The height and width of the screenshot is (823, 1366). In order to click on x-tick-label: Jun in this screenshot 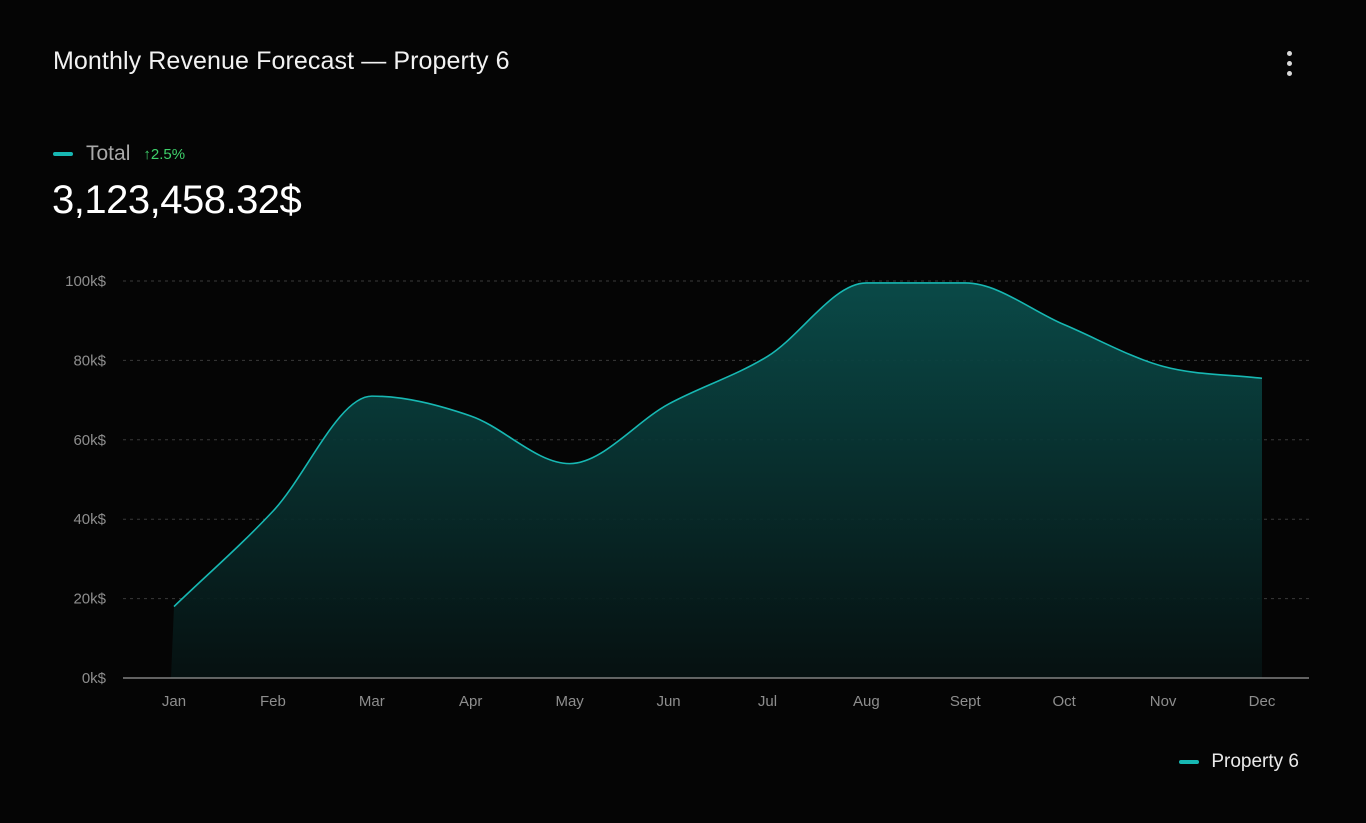, I will do `click(668, 701)`.